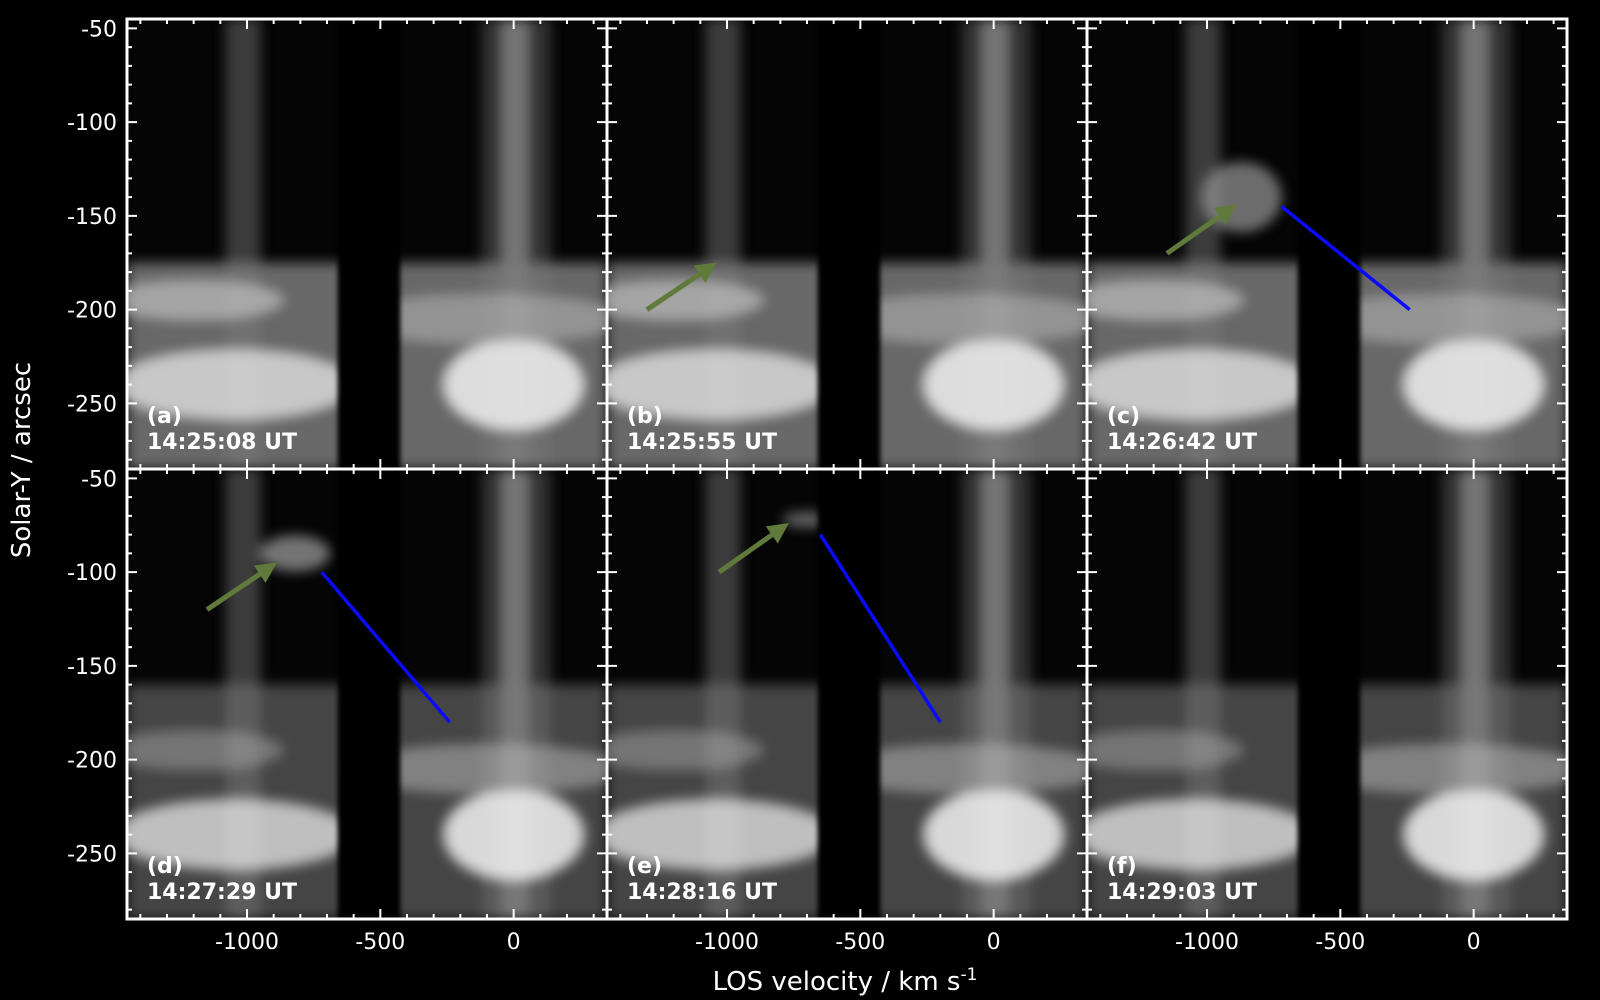 This screenshot has width=1600, height=1000. Describe the element at coordinates (222, 442) in the screenshot. I see `panel-time: 14:25:08 UT` at that location.